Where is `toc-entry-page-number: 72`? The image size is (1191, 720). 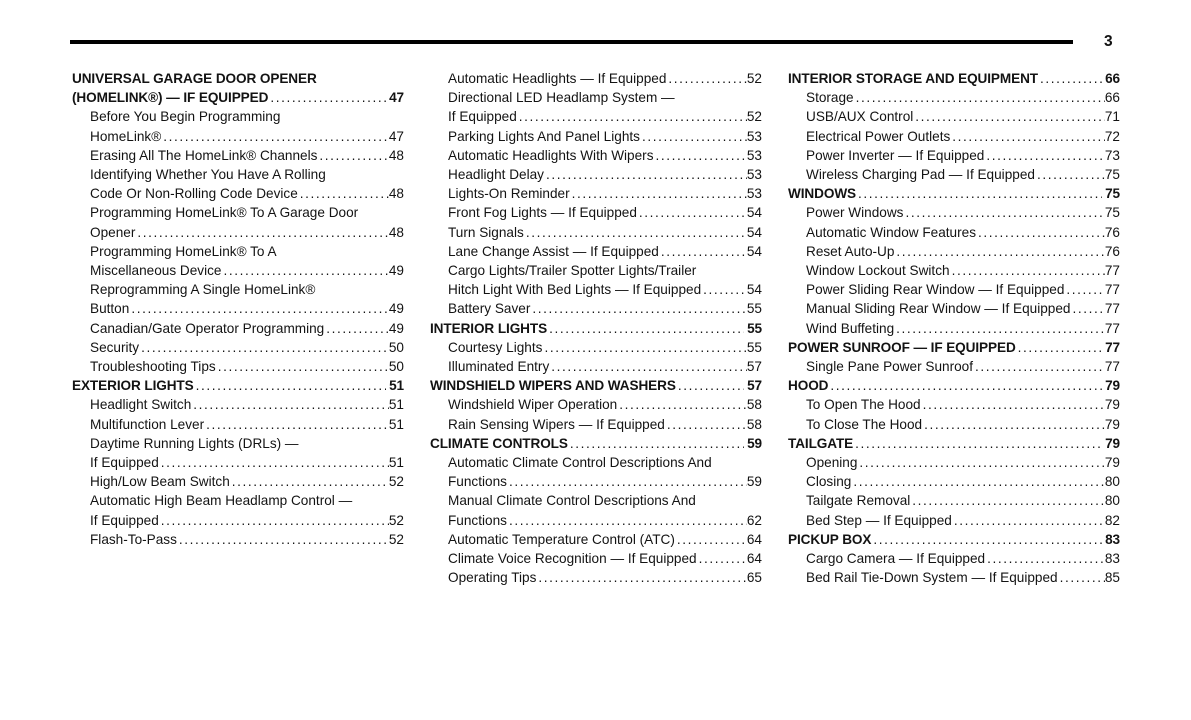 toc-entry-page-number: 72 is located at coordinates (1112, 136).